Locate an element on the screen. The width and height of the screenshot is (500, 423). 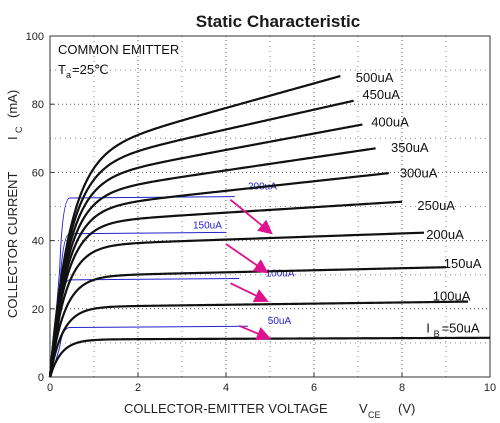
x-axis-title: COLLECTOR-EMITTER VOLTAGE V CE (V) is located at coordinates (269, 410).